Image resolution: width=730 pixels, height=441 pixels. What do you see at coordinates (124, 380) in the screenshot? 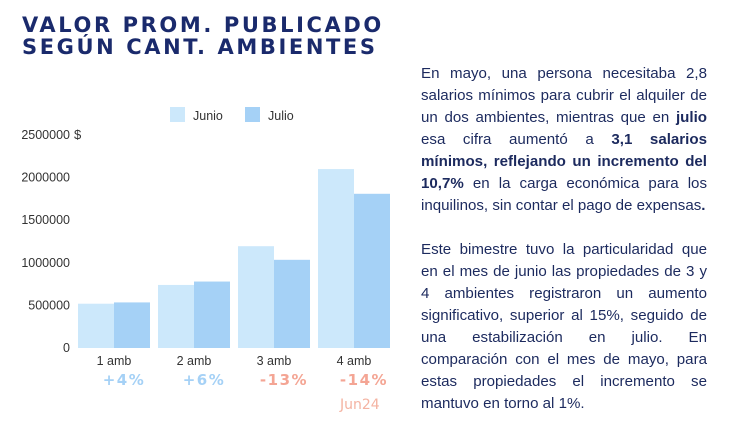
I see `change-label: +4%` at bounding box center [124, 380].